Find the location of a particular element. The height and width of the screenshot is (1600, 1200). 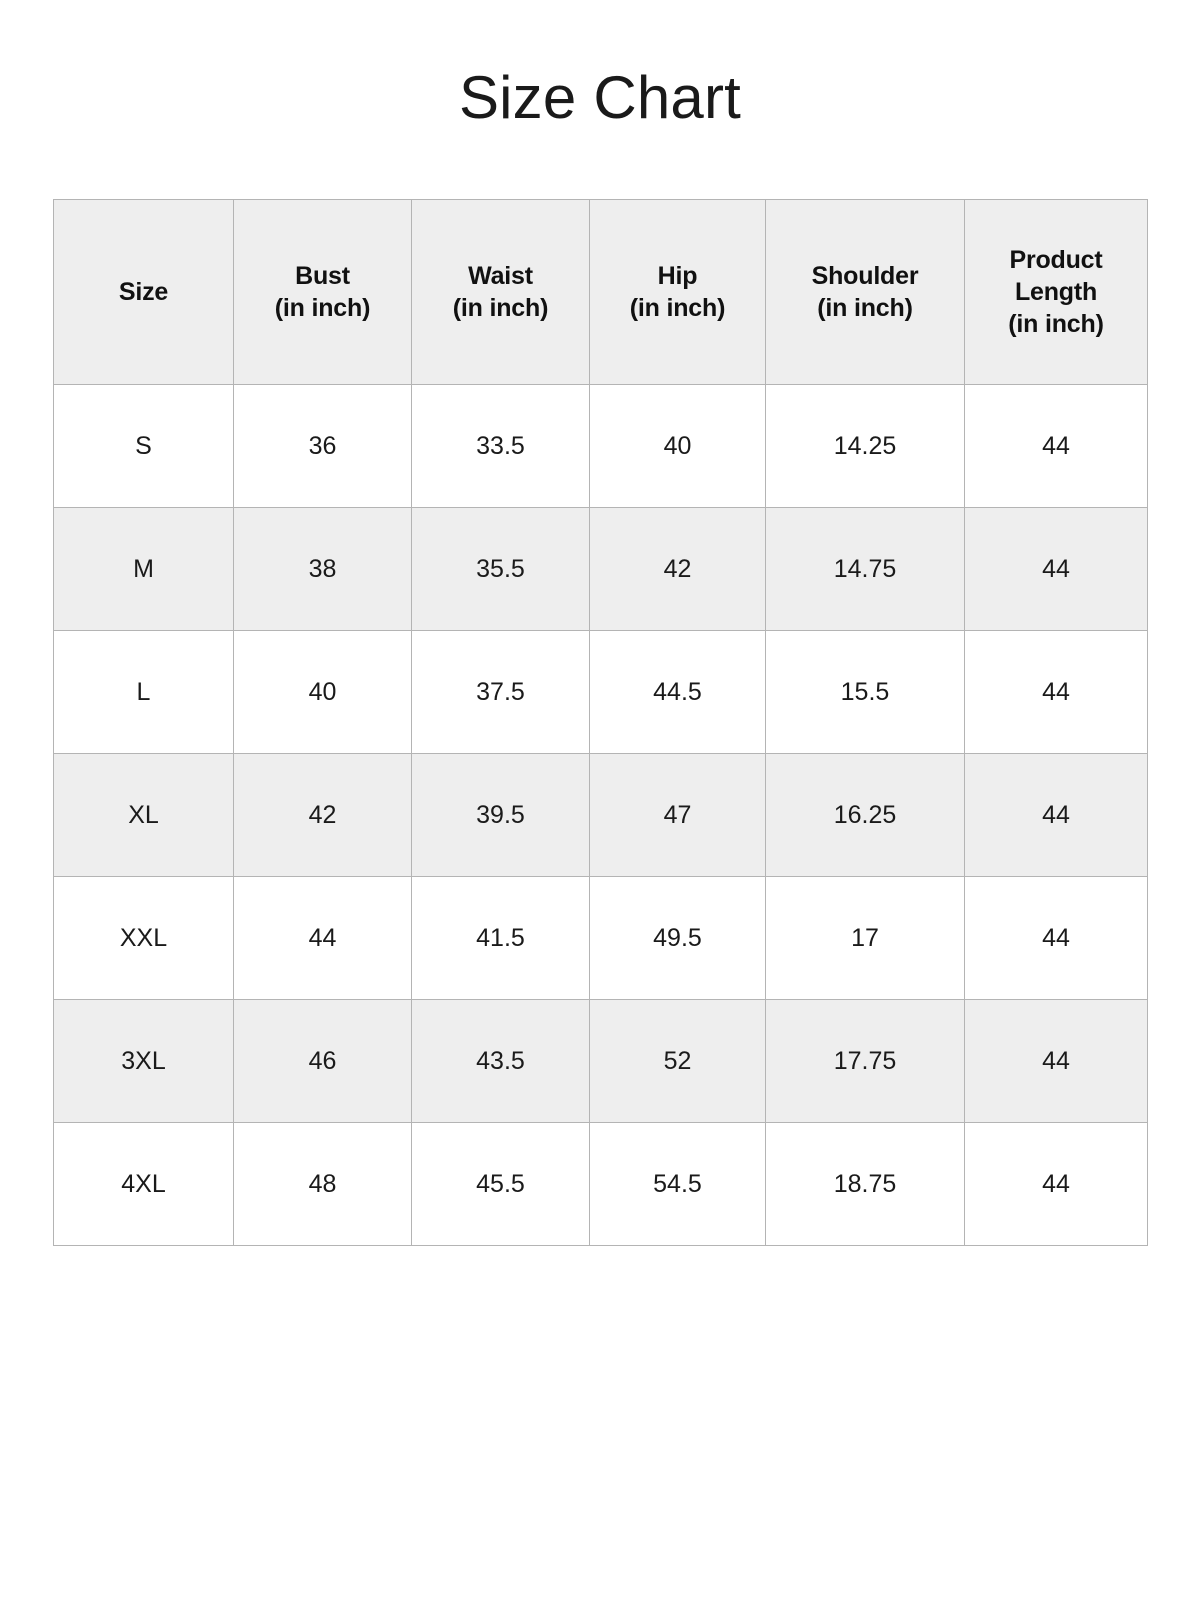

column-header-size: Size is located at coordinates (143, 292).